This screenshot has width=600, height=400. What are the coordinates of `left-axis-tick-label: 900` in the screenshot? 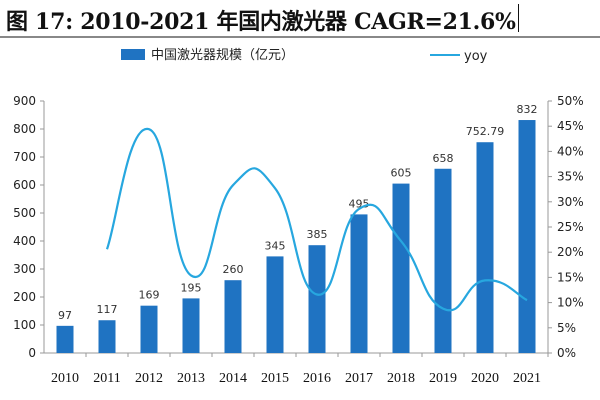 It's located at (24, 101).